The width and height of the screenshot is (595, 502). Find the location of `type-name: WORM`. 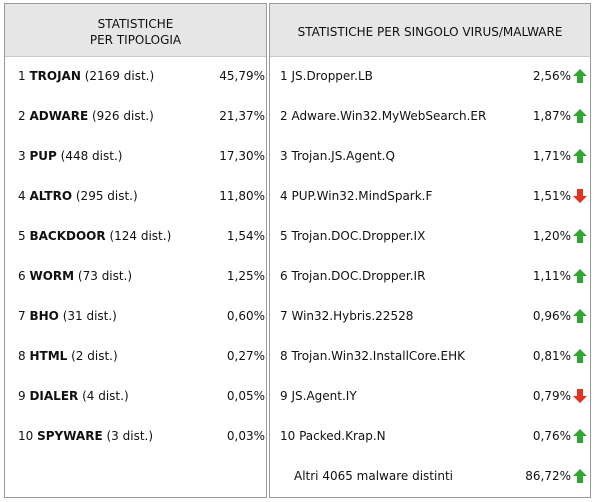

type-name: WORM is located at coordinates (52, 276).